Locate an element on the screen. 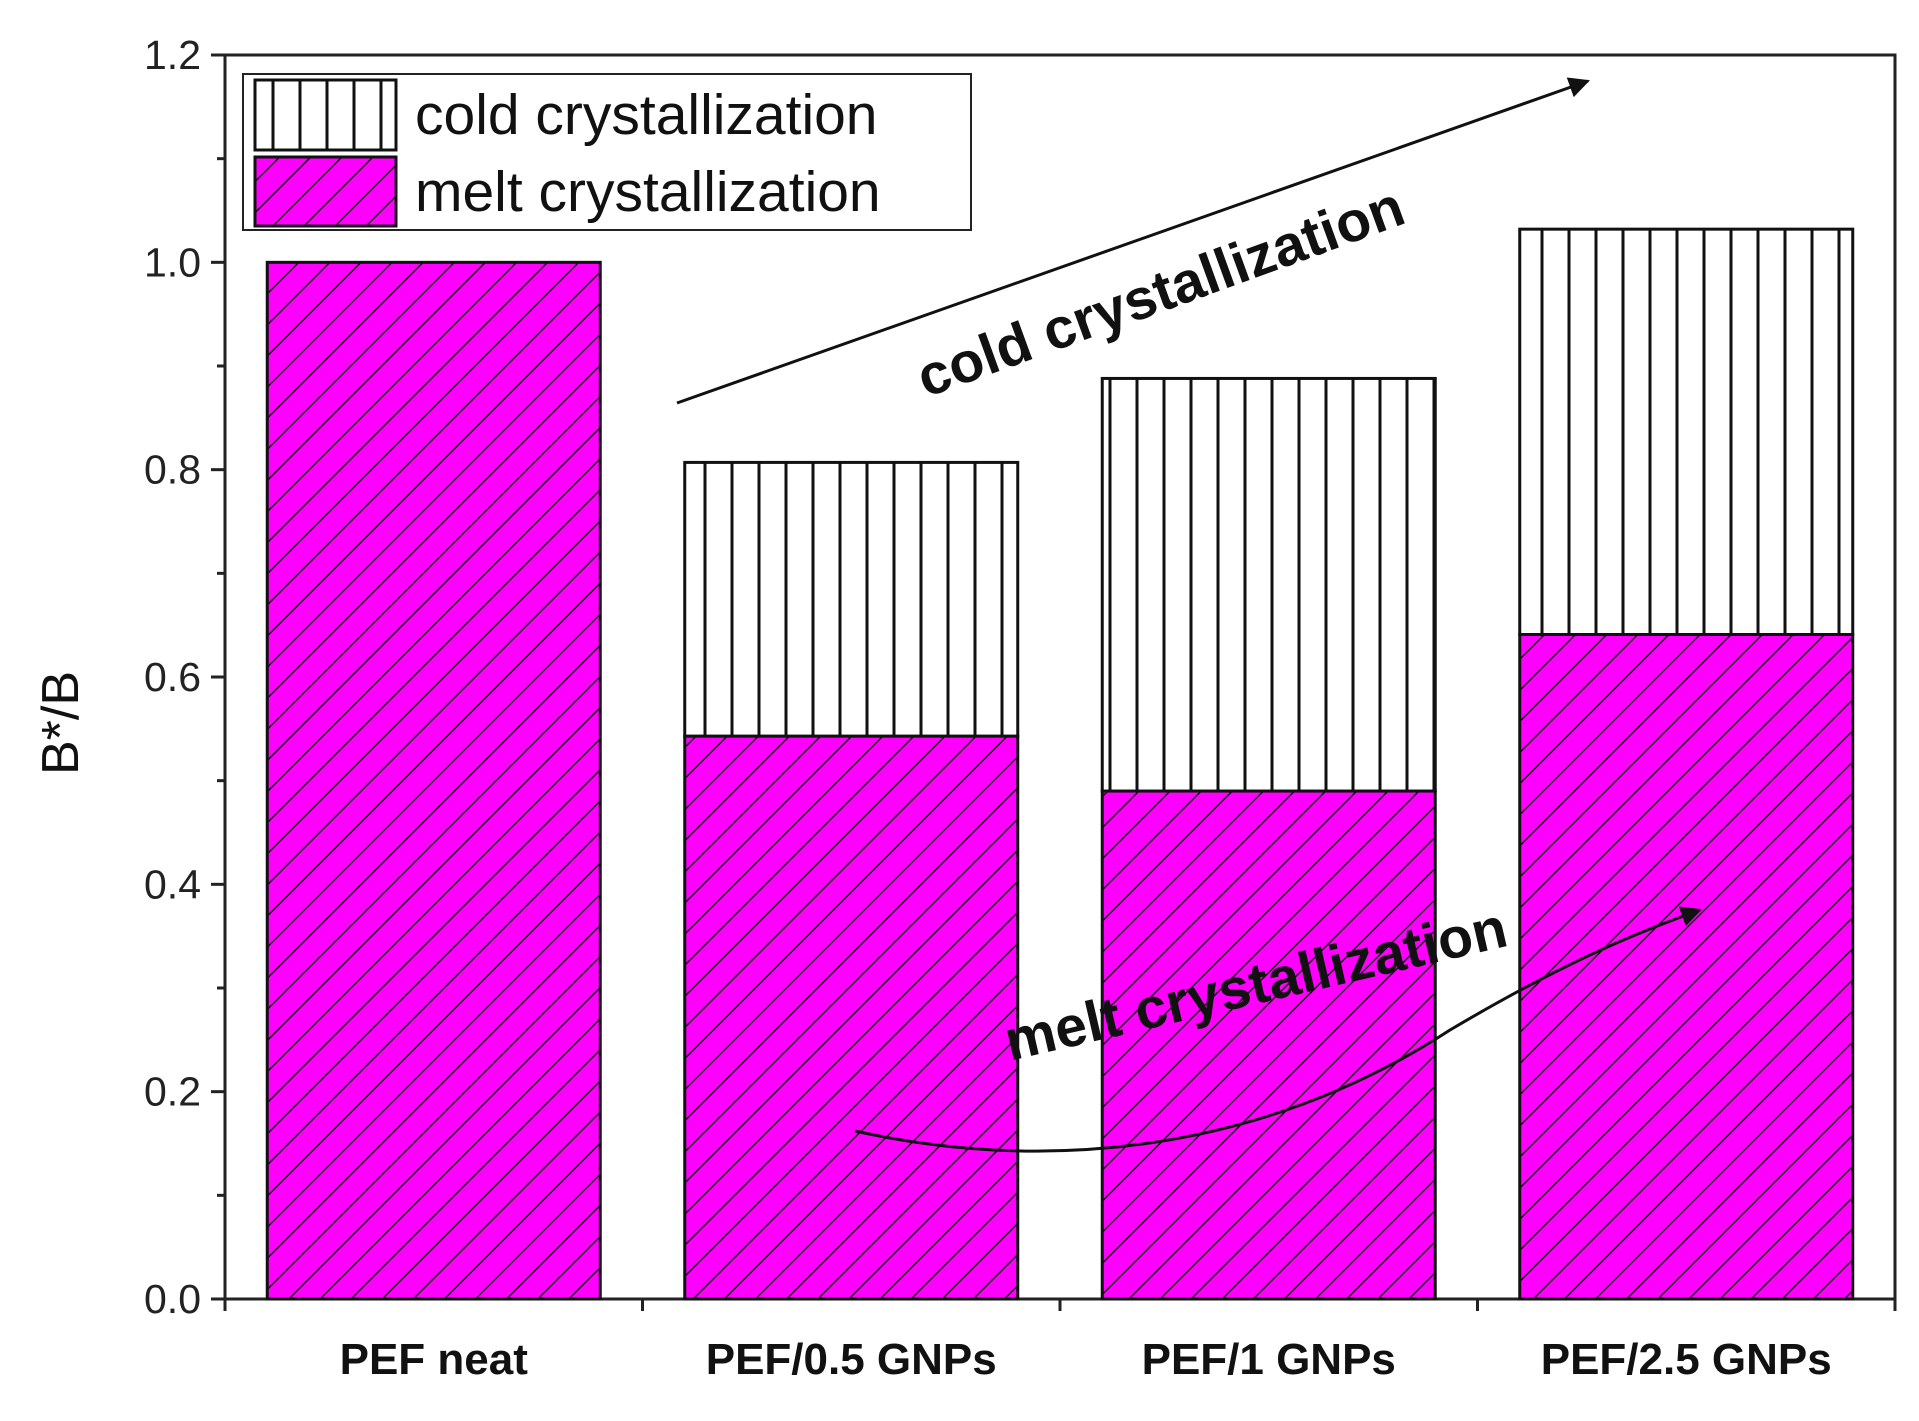  cold-annotation-label: cold crystallization is located at coordinates (1160, 292).